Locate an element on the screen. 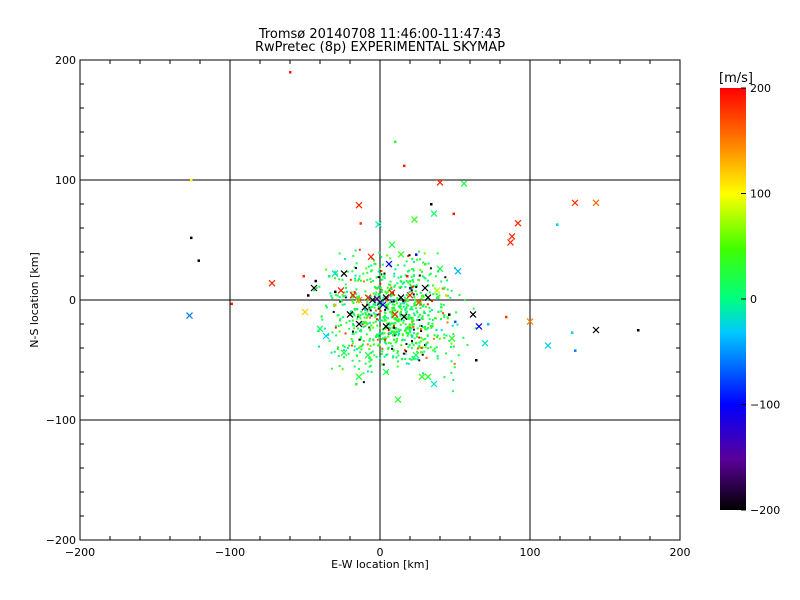 The image size is (800, 600). colorbar-tick-label: 0 is located at coordinates (753, 299).